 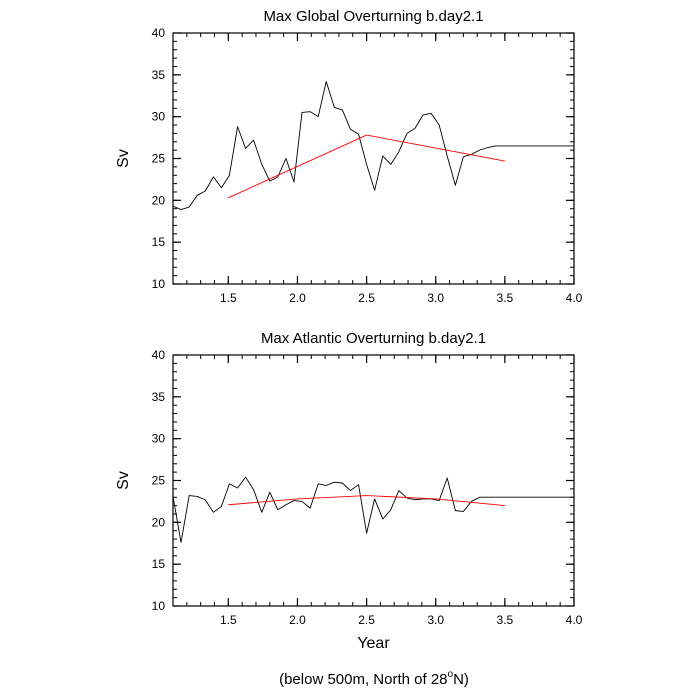 What do you see at coordinates (363, 679) in the screenshot?
I see `footnote-prefix: (below 500m, North of 28` at bounding box center [363, 679].